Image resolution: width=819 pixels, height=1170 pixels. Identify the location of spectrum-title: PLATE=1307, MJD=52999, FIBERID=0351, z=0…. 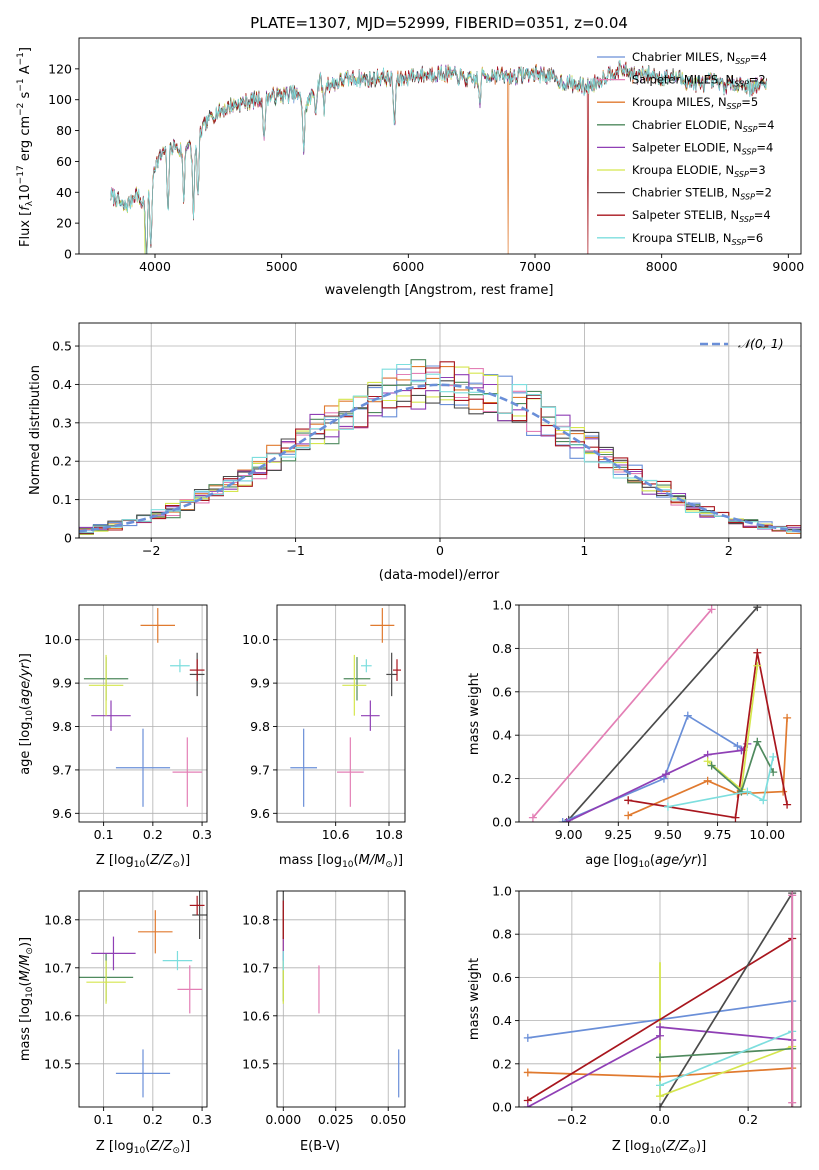
(439, 23).